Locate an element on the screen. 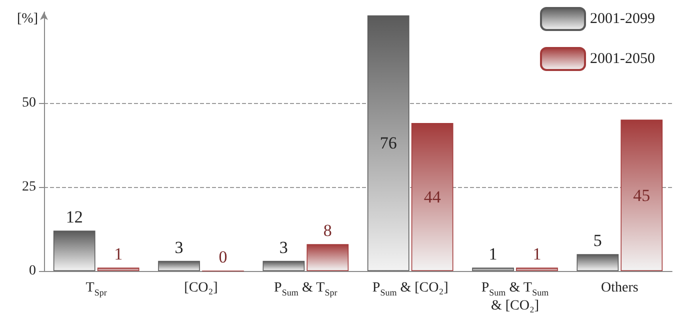 The image size is (680, 321). x-tick-label: [CO₂] is located at coordinates (201, 288).